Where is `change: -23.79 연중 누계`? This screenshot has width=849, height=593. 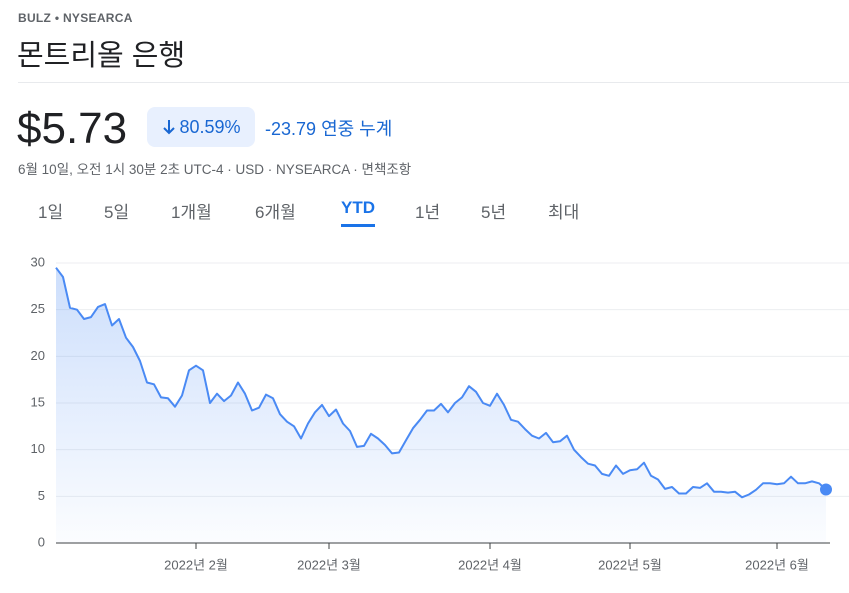 change: -23.79 연중 누계 is located at coordinates (328, 128).